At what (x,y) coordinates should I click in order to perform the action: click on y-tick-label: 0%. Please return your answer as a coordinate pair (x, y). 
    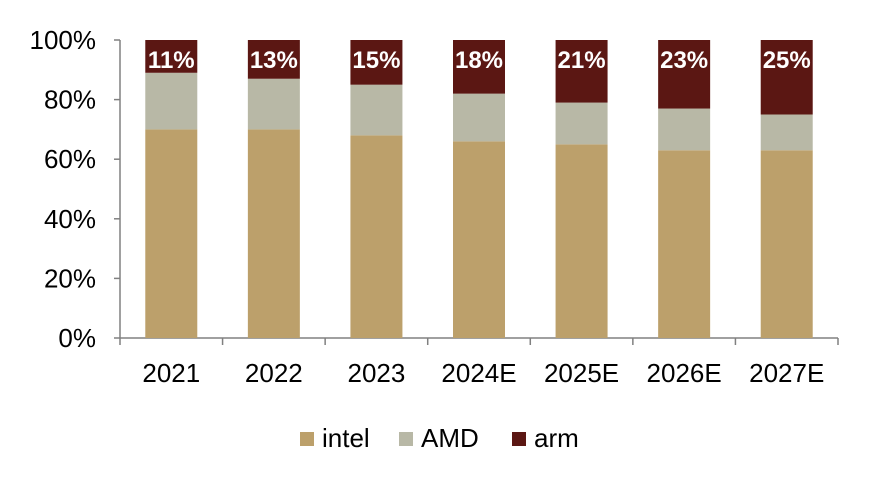
    Looking at the image, I should click on (77, 338).